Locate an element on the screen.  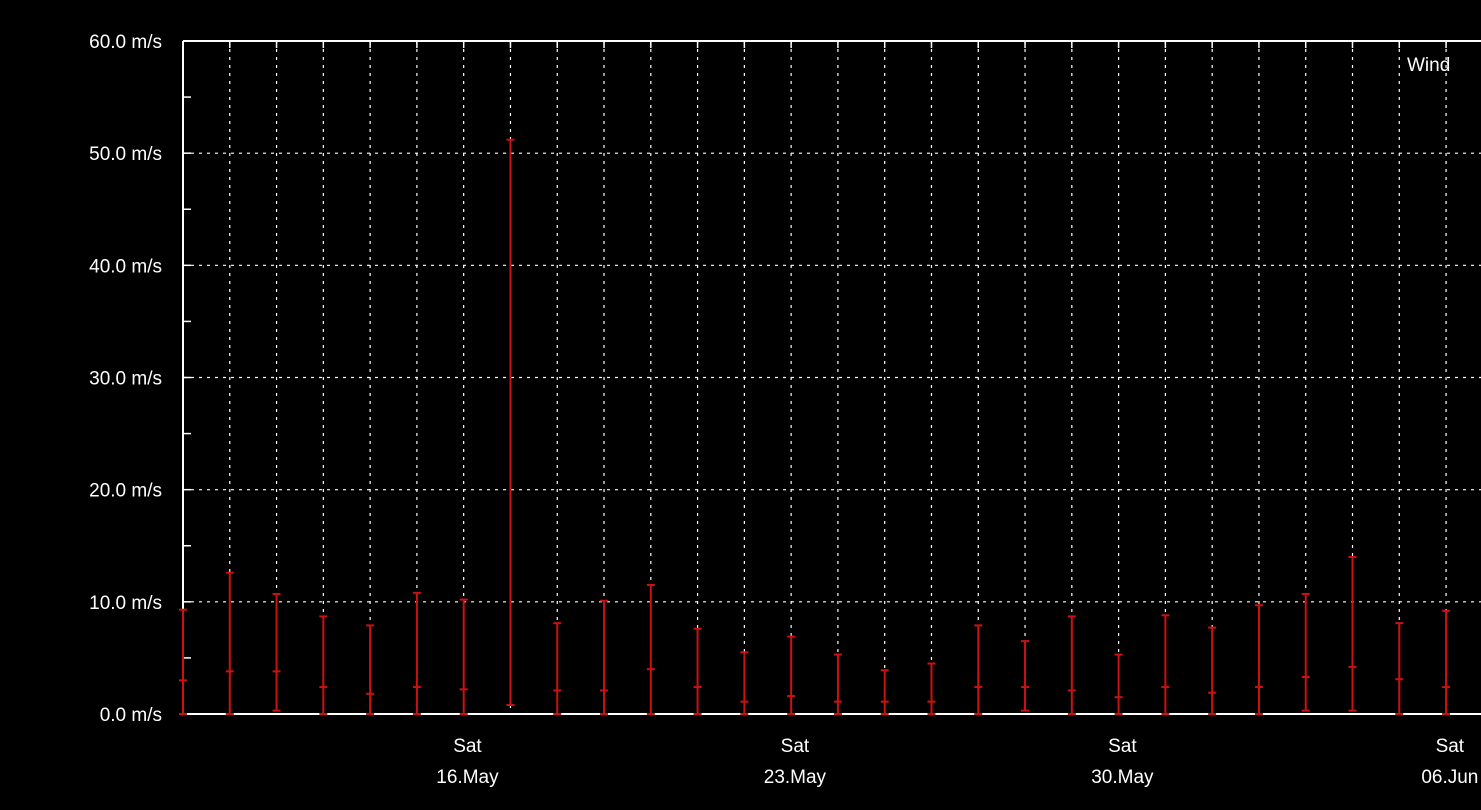
y-tick-label: 30.0 m/s is located at coordinates (125, 379).